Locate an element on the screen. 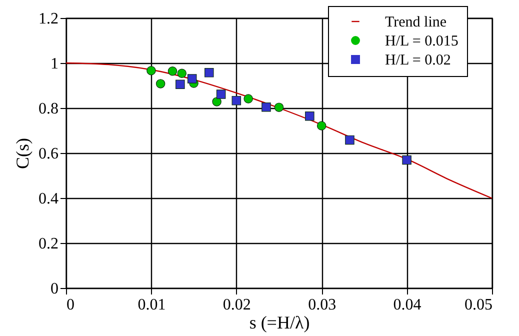  x-tick-label: 0.02 is located at coordinates (236, 305).